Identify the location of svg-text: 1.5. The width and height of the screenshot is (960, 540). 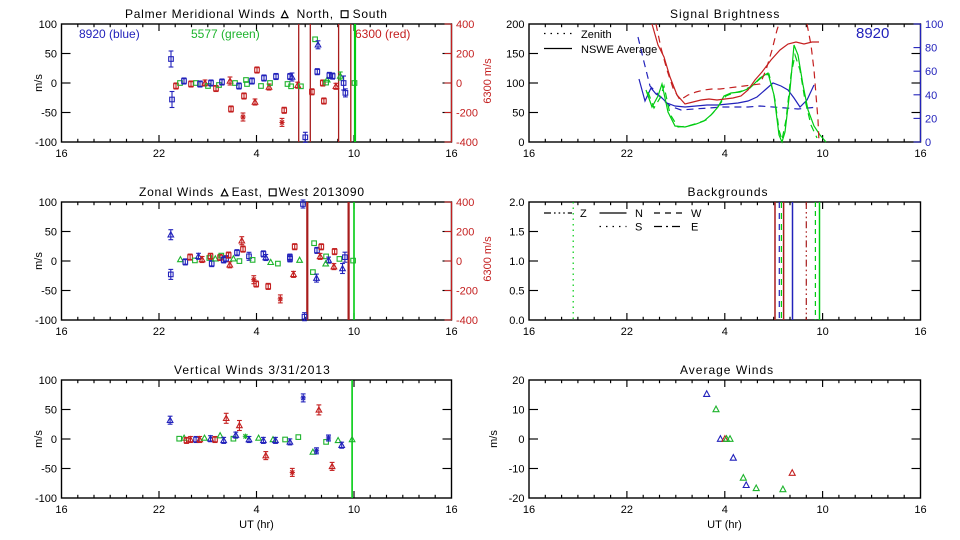
(516, 233).